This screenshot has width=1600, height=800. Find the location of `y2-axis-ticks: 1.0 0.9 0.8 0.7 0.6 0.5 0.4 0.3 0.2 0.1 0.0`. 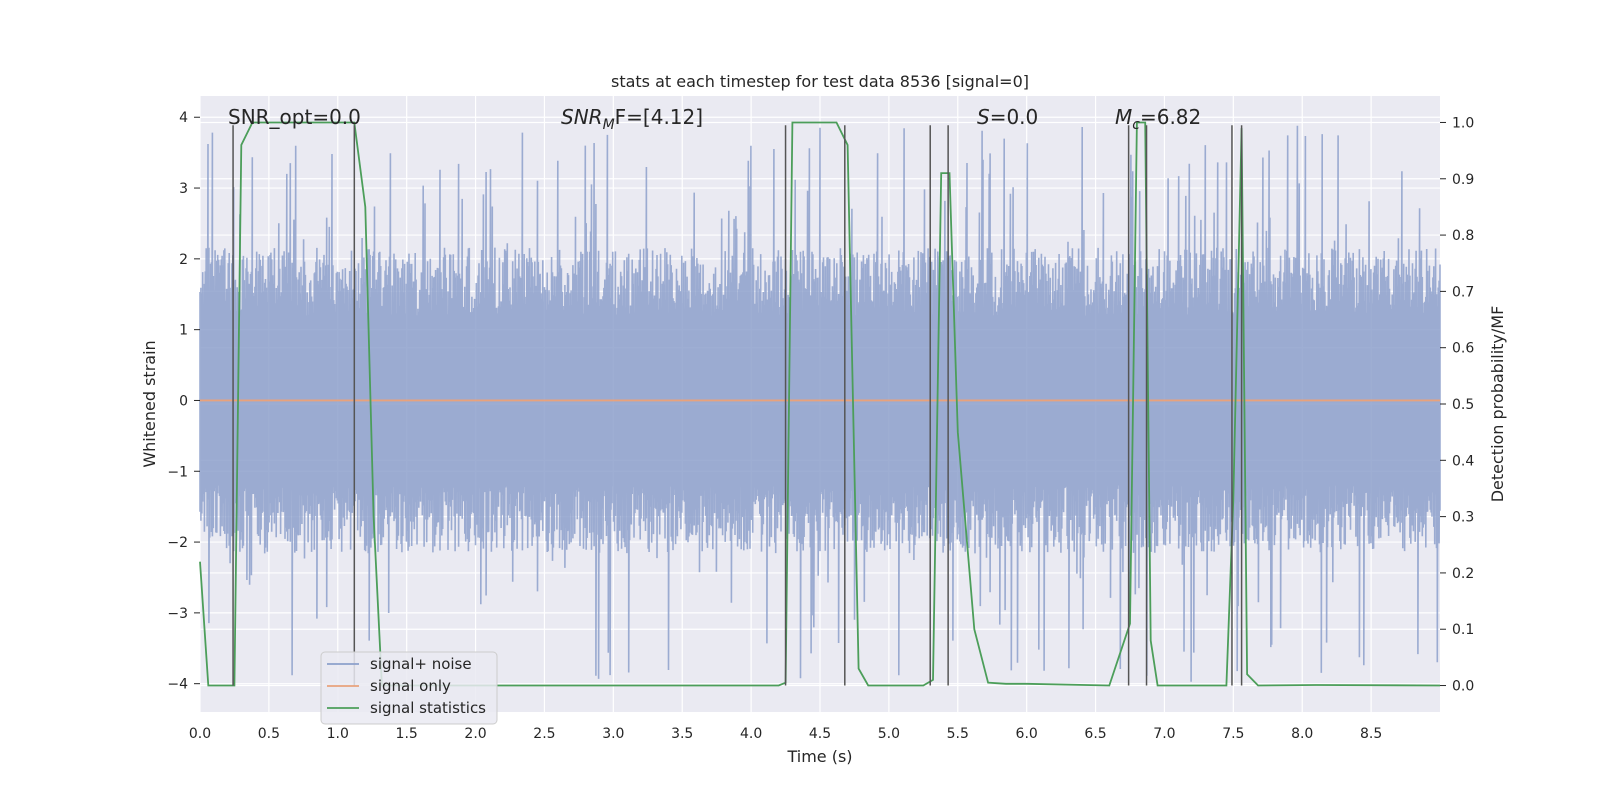

y2-axis-ticks: 1.0 0.9 0.8 0.7 0.6 0.5 0.4 0.3 0.2 0.1 0.0 is located at coordinates (1457, 405).